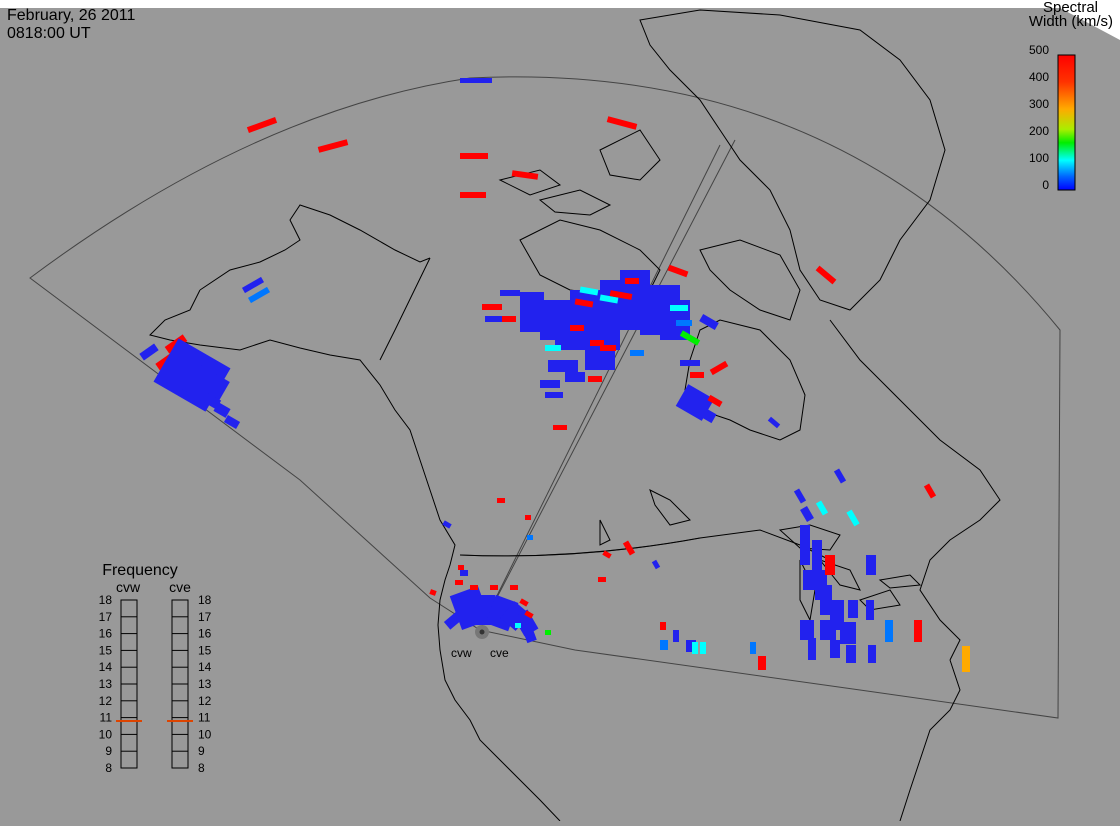  I want to click on colorbar-tick-label: 300, so click(1039, 104).